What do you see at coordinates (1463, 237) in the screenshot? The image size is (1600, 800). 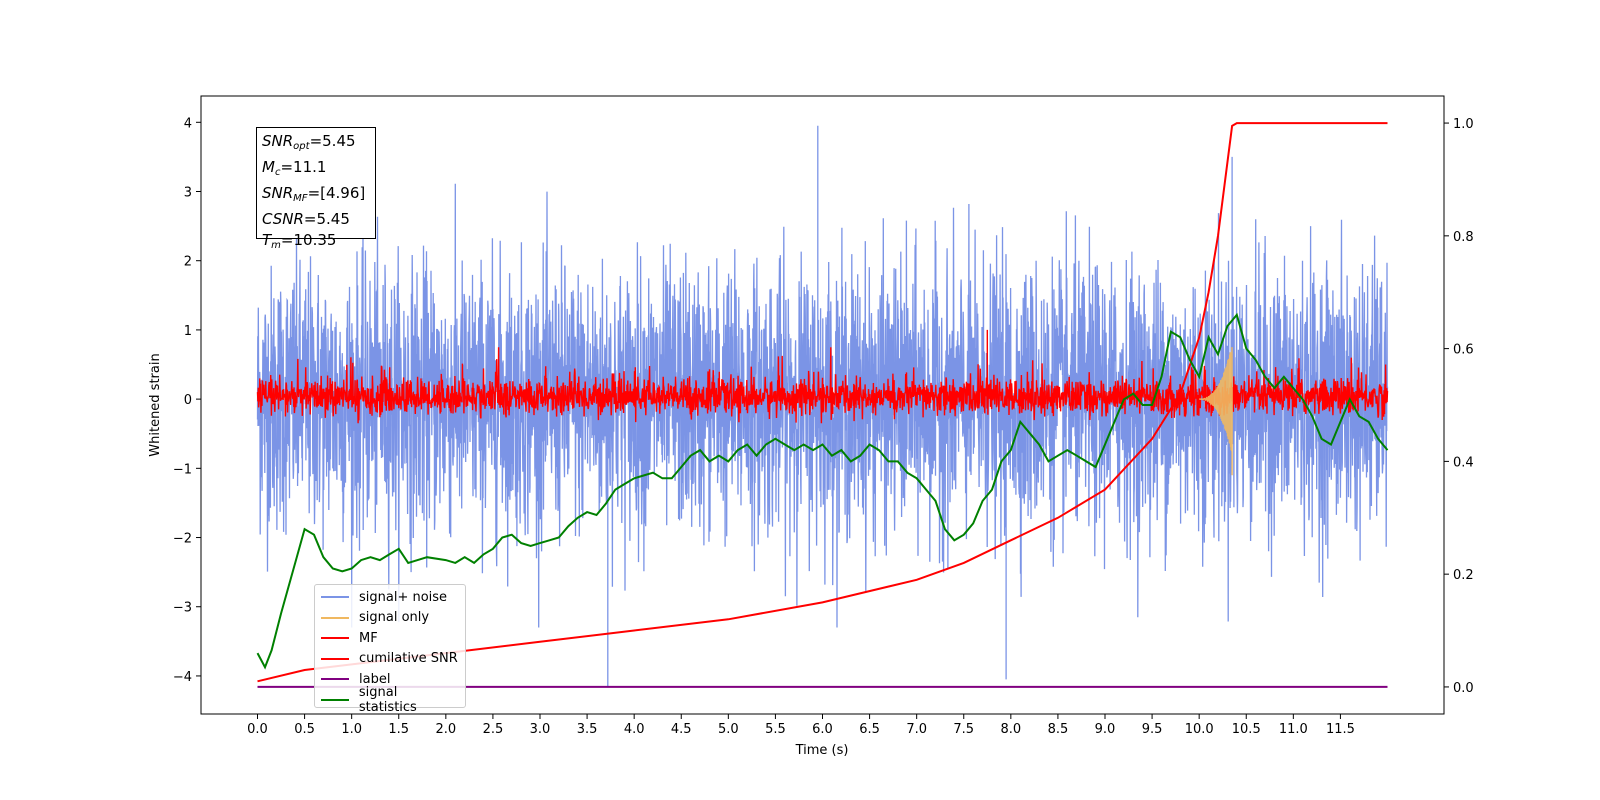 I see `y2-tick-label: 0.8` at bounding box center [1463, 237].